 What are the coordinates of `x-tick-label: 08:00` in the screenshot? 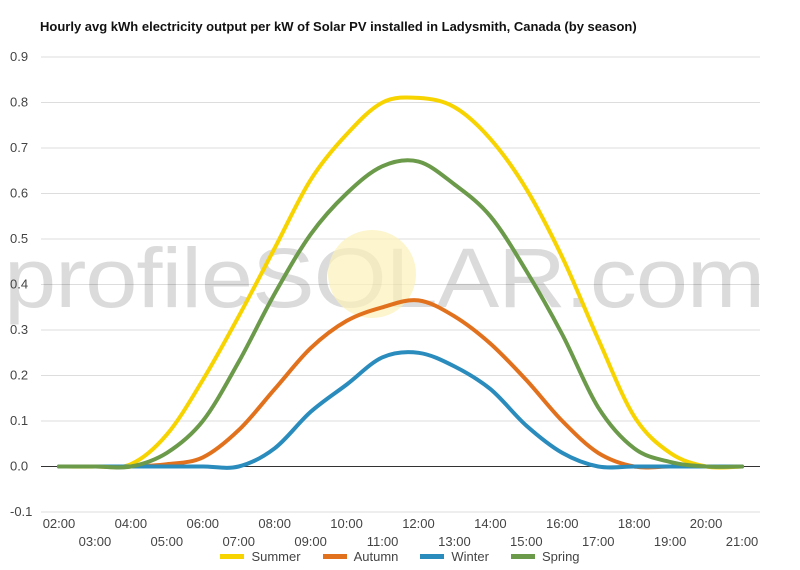 It's located at (274, 523).